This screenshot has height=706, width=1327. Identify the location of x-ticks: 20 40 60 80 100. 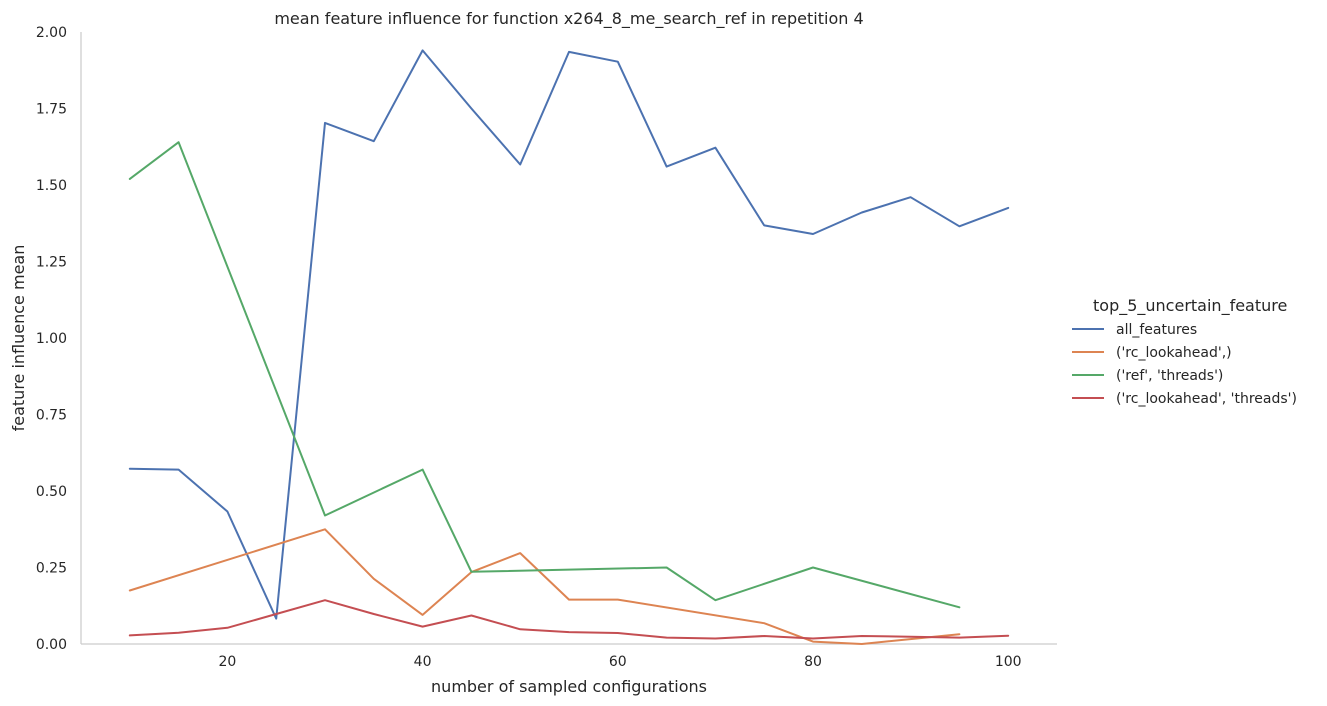
(619, 662).